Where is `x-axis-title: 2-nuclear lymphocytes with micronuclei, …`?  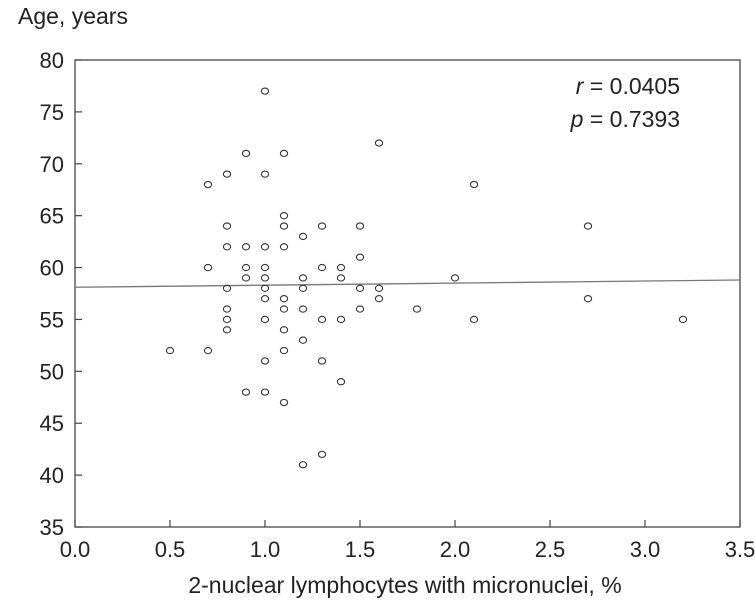
x-axis-title: 2-nuclear lymphocytes with micronuclei, … is located at coordinates (404, 585).